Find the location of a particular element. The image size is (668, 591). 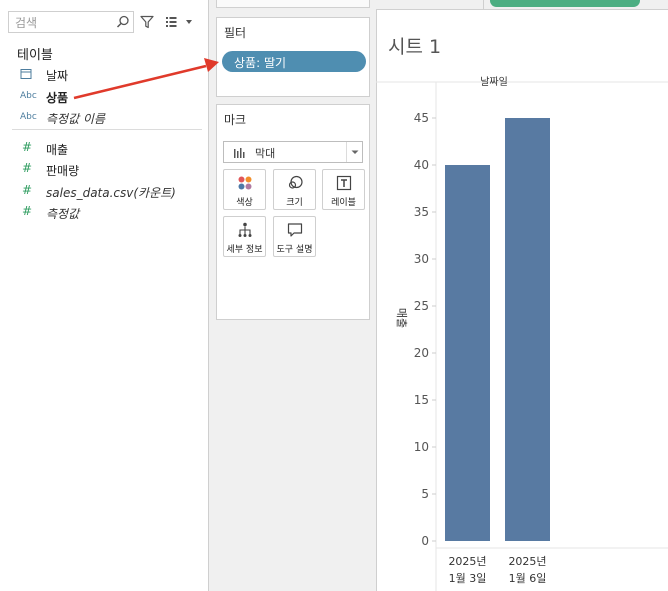

field-item-measure-values: # 측정값 is located at coordinates (104, 213).